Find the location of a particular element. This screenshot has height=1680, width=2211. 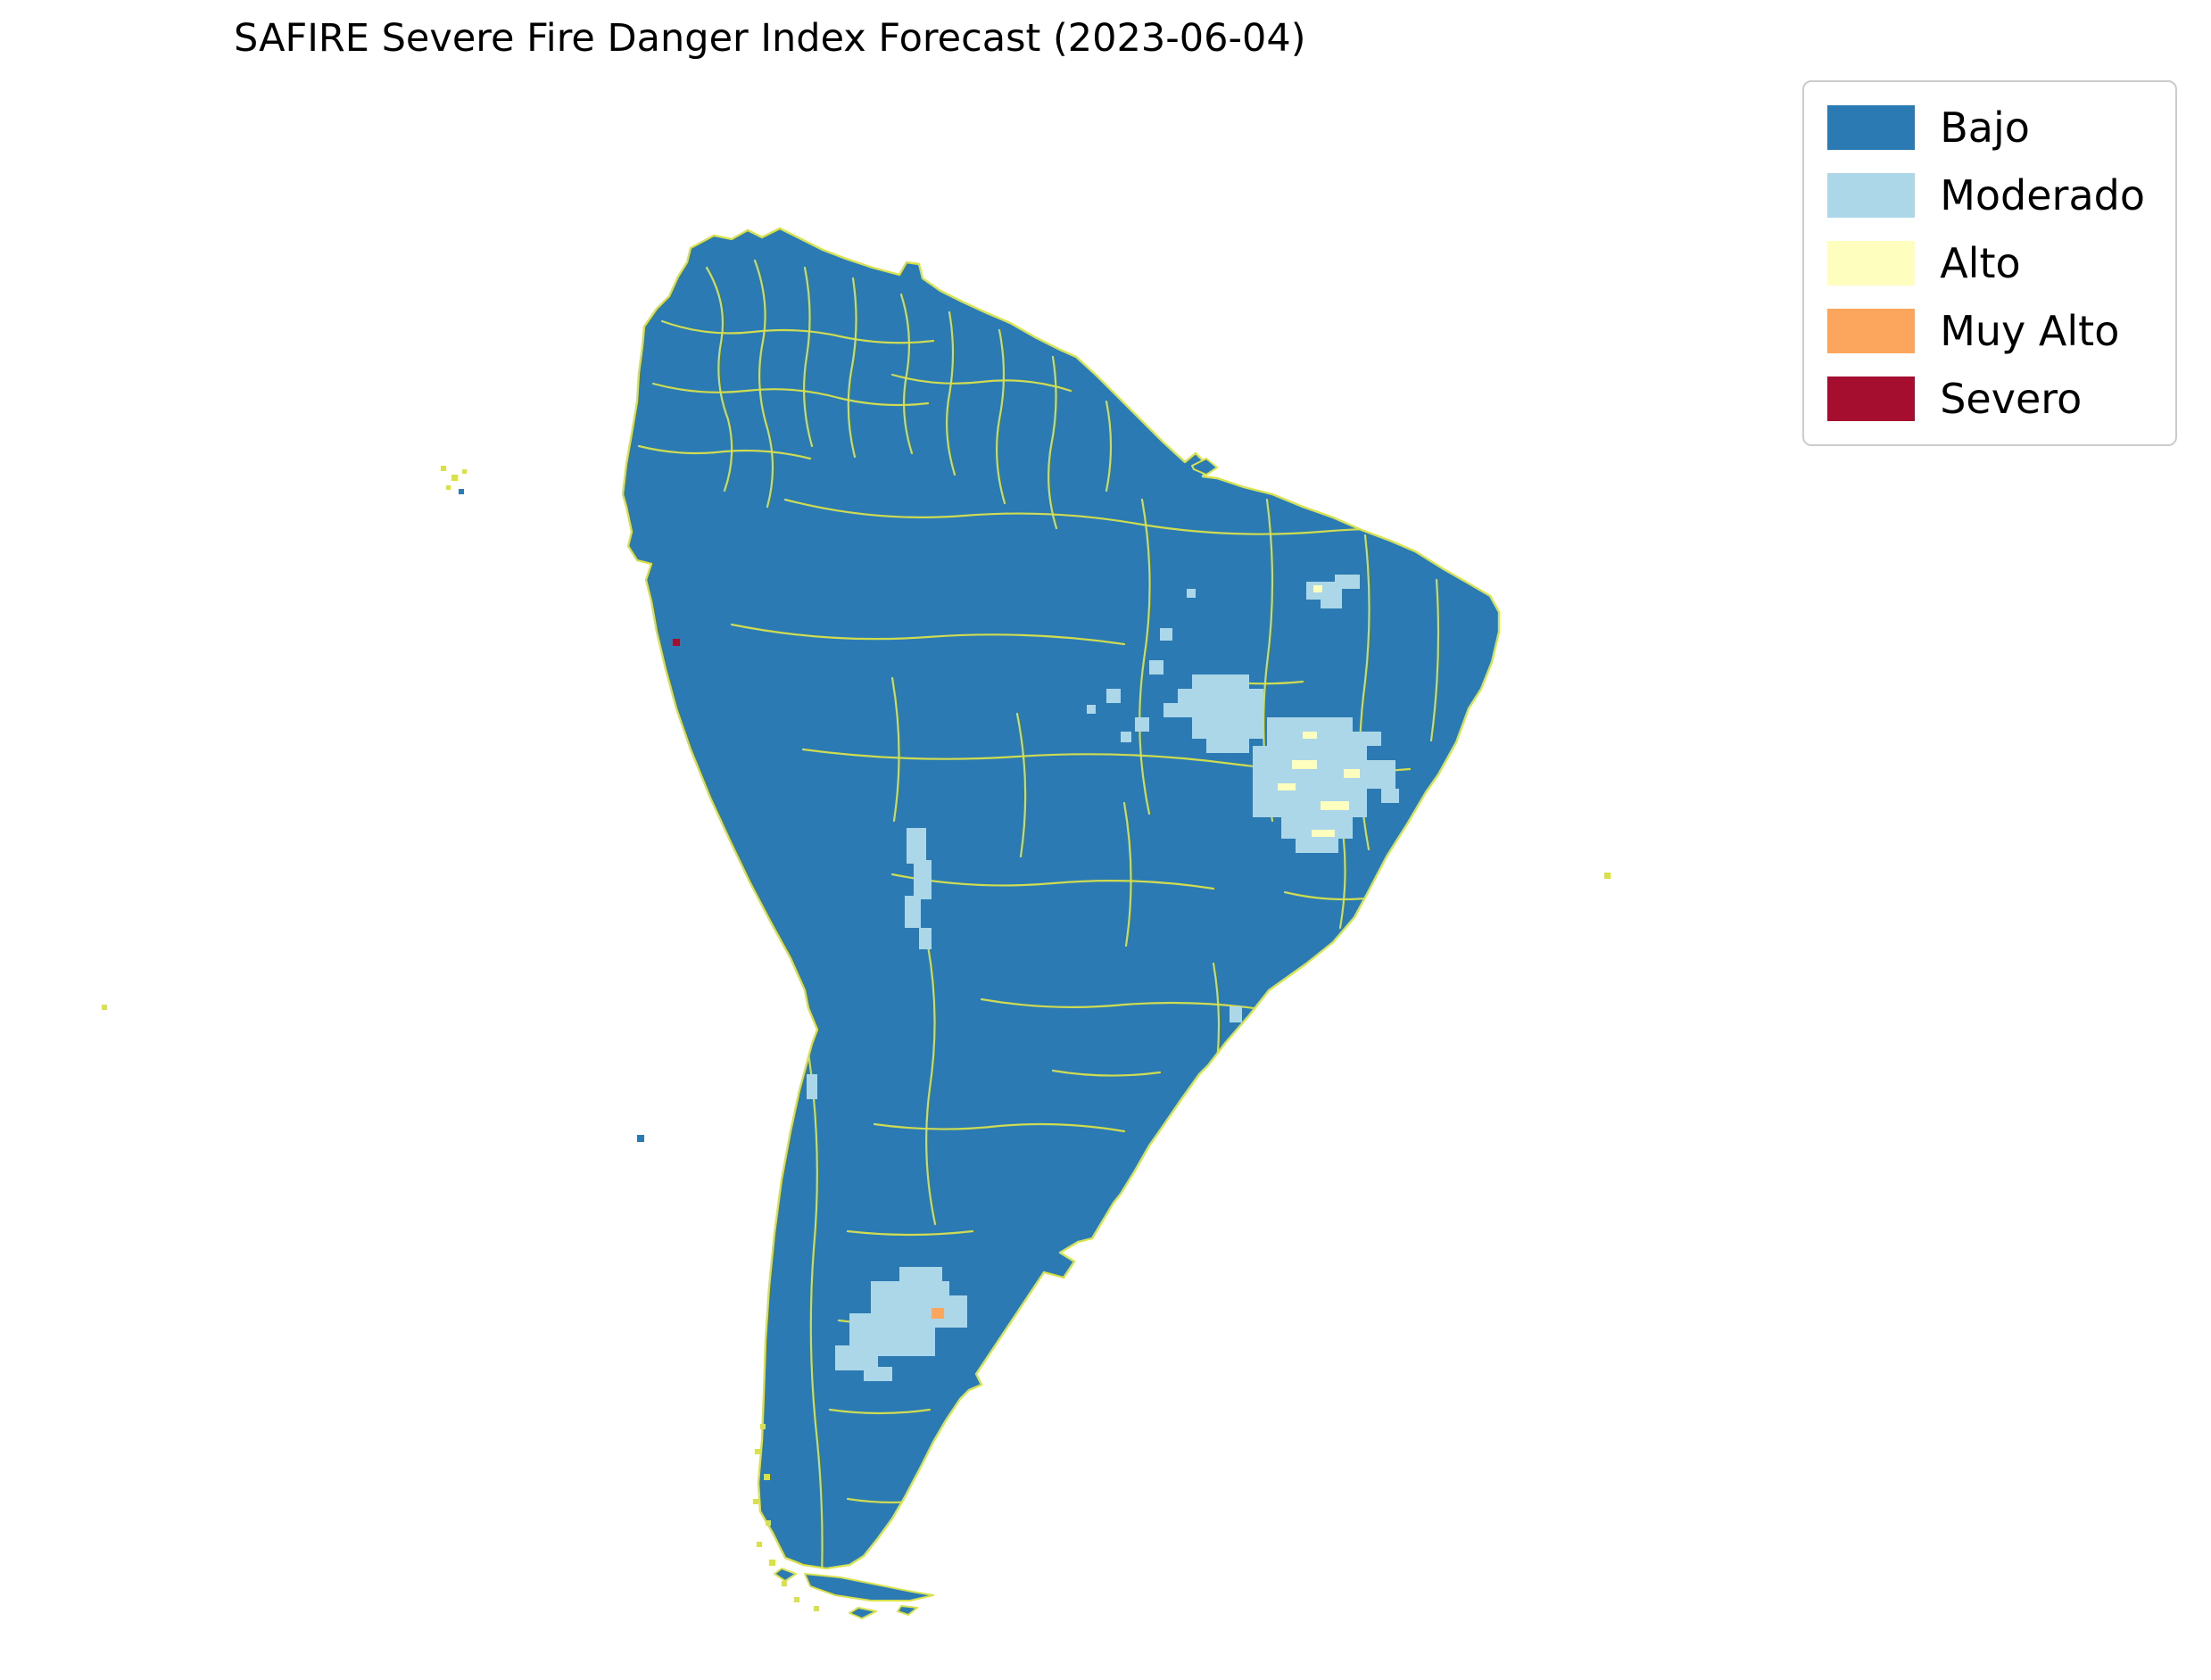

legend: Bajo Moderado Alto Muy Alto Severo is located at coordinates (1989, 263).